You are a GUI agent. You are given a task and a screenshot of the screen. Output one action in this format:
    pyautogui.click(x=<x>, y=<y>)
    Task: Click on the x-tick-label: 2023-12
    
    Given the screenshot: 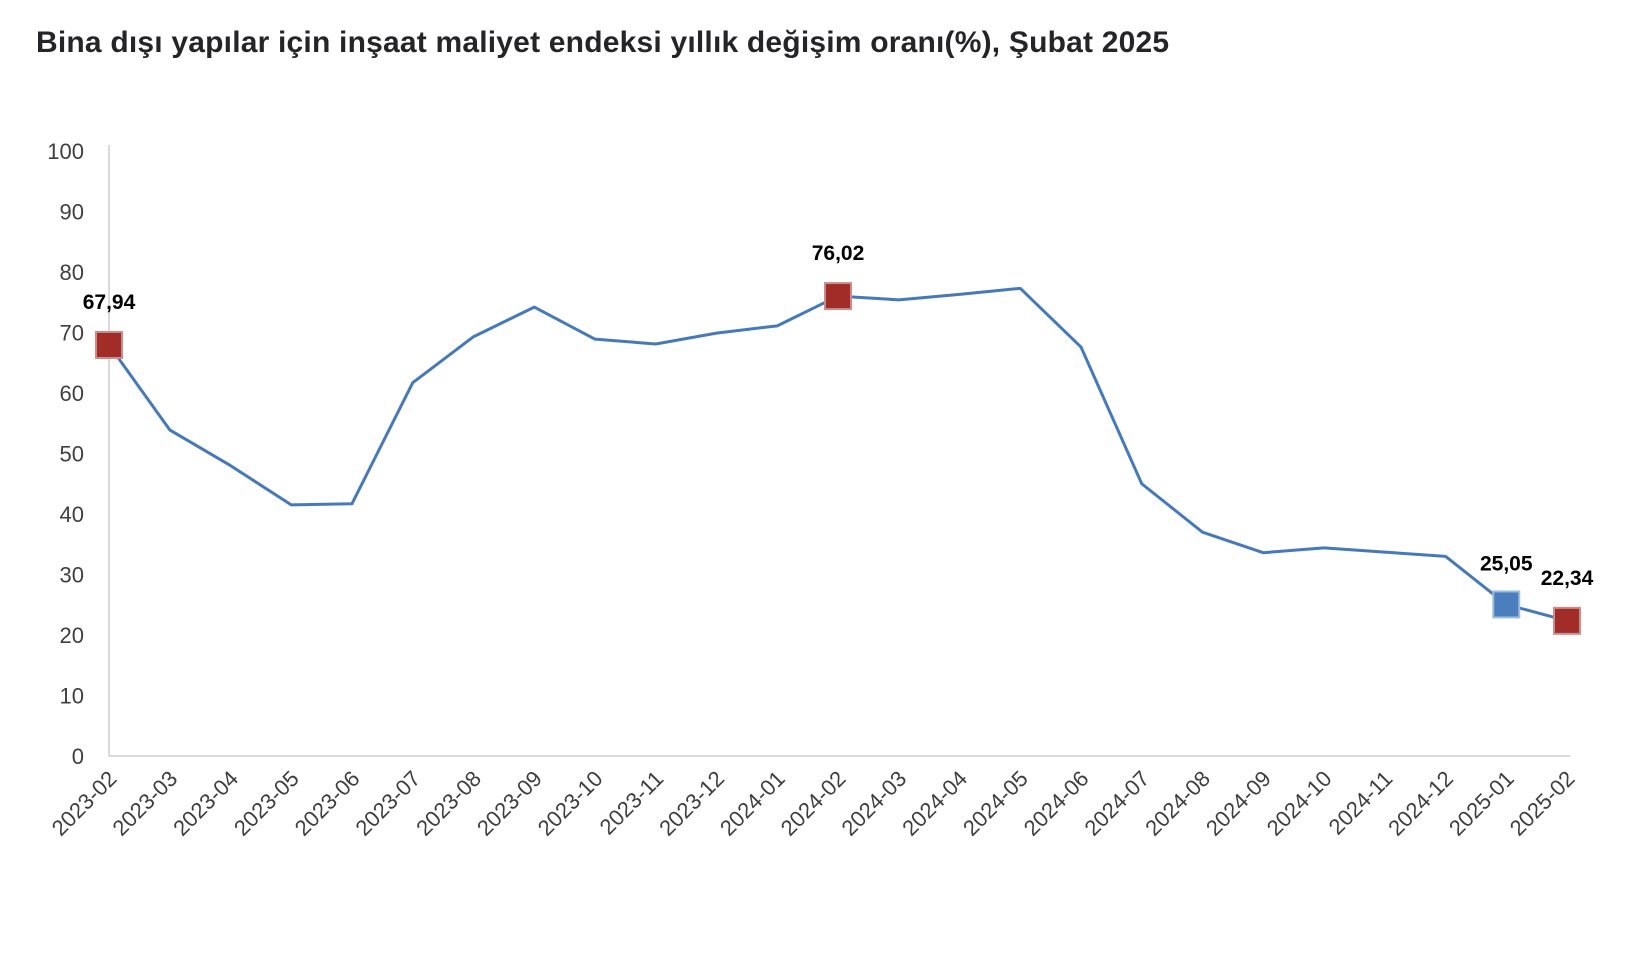 What is the action you would take?
    pyautogui.click(x=691, y=803)
    